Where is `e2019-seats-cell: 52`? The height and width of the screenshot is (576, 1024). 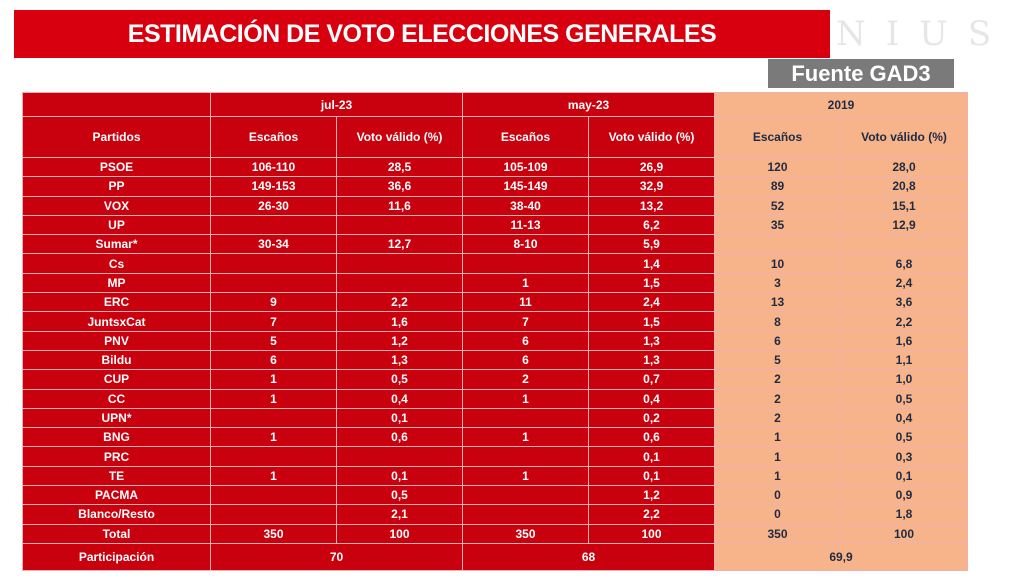
e2019-seats-cell: 52 is located at coordinates (777, 205).